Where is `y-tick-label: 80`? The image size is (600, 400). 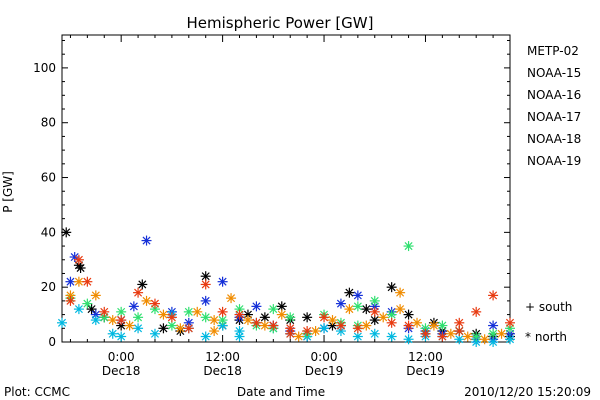 y-tick-label: 80 is located at coordinates (48, 123).